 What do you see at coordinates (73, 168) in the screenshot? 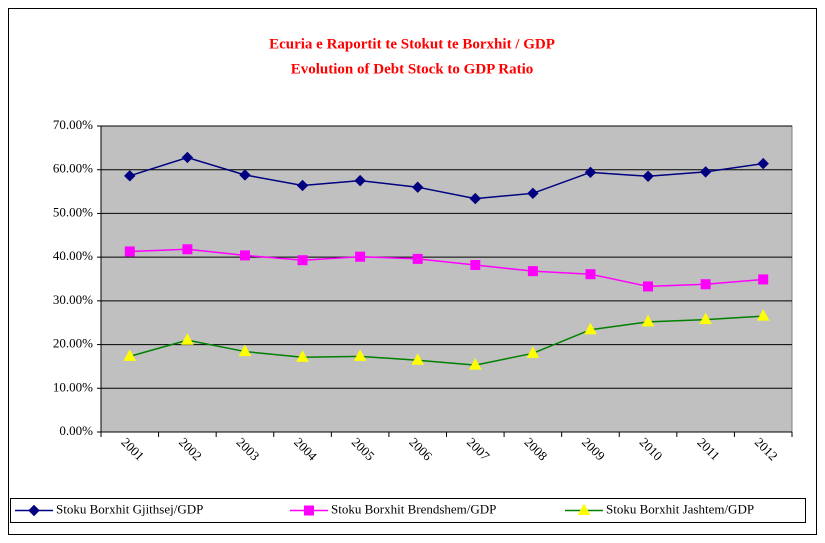
I see `y-tick-label: 60.00%` at bounding box center [73, 168].